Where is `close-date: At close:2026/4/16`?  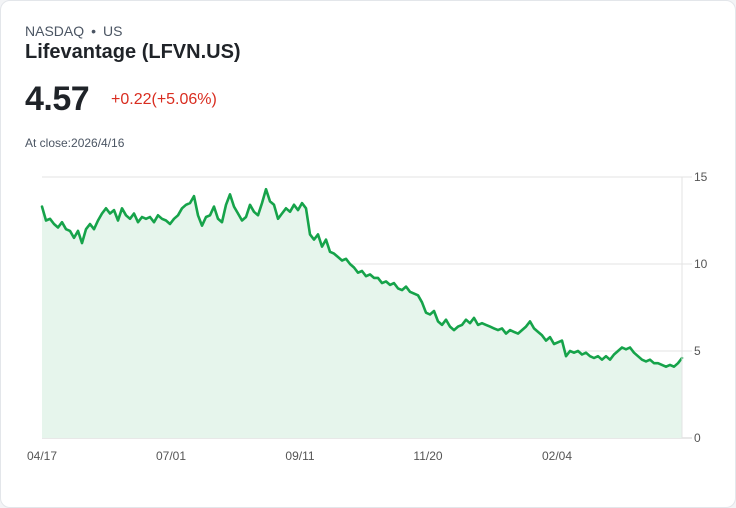 close-date: At close:2026/4/16 is located at coordinates (75, 143).